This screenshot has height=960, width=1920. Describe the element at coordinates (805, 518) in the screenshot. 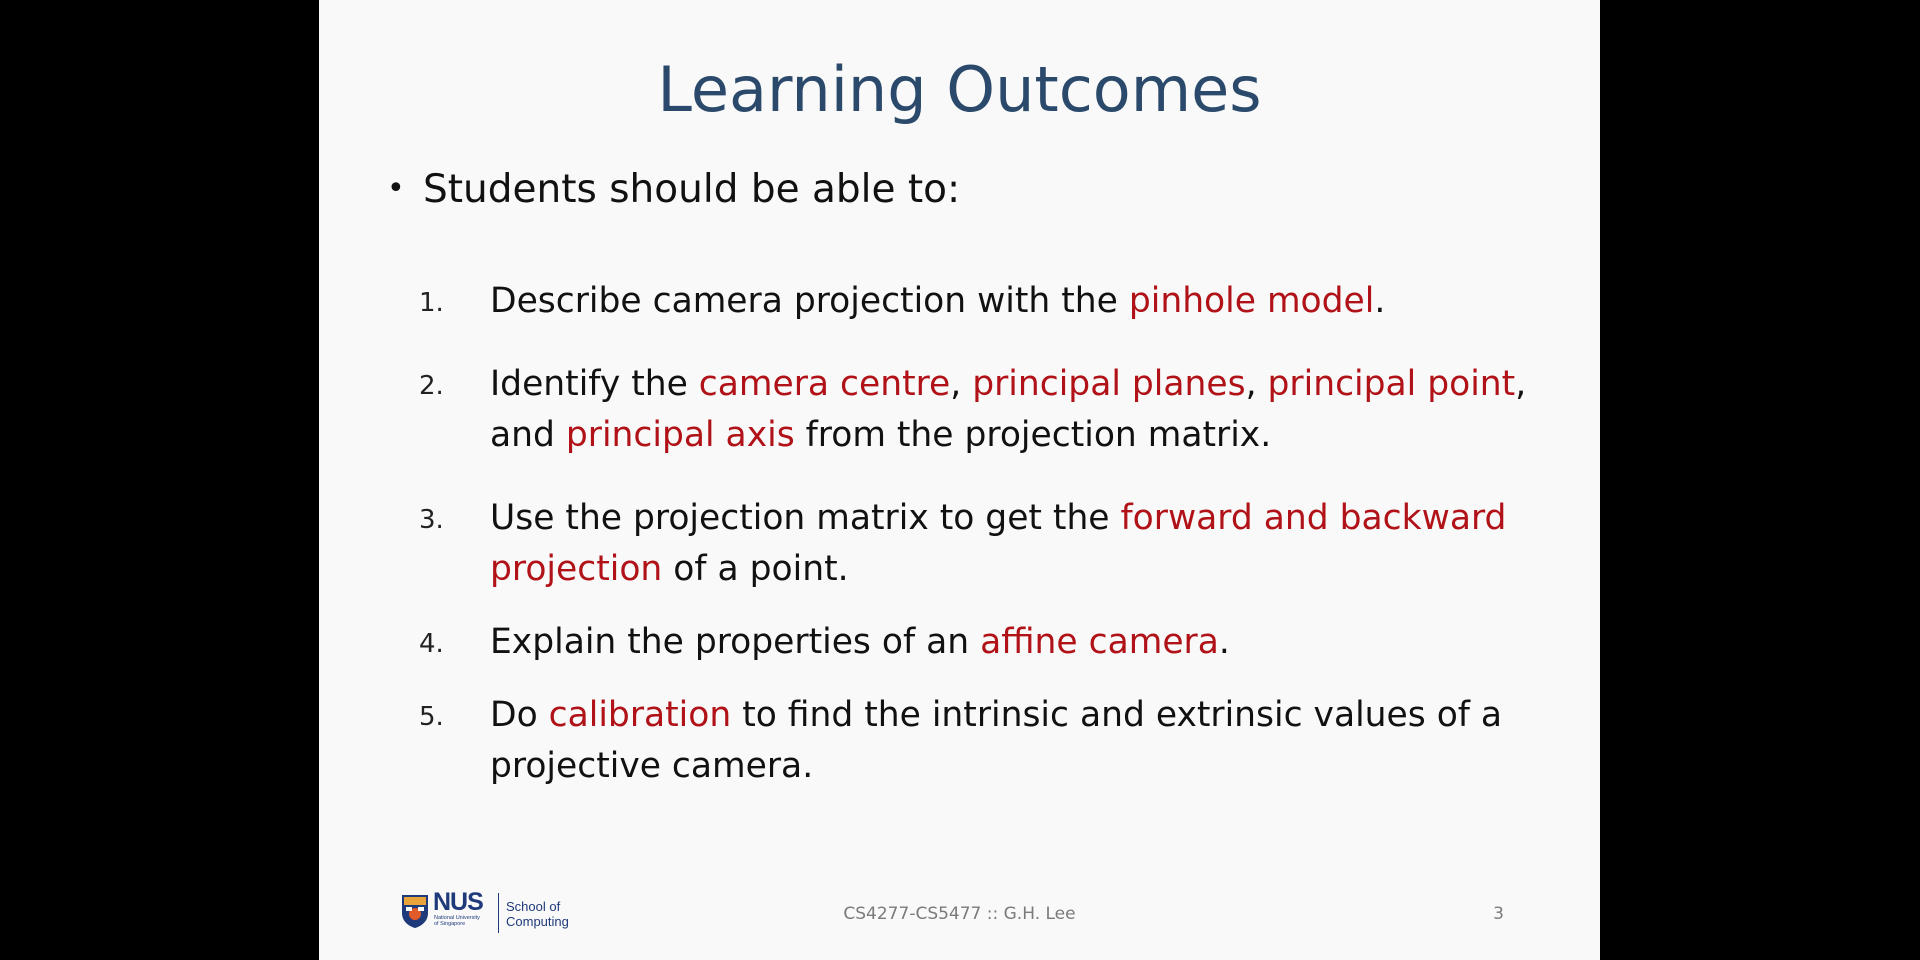

I see `item-text-segment: Use the projection matrix to get the` at that location.